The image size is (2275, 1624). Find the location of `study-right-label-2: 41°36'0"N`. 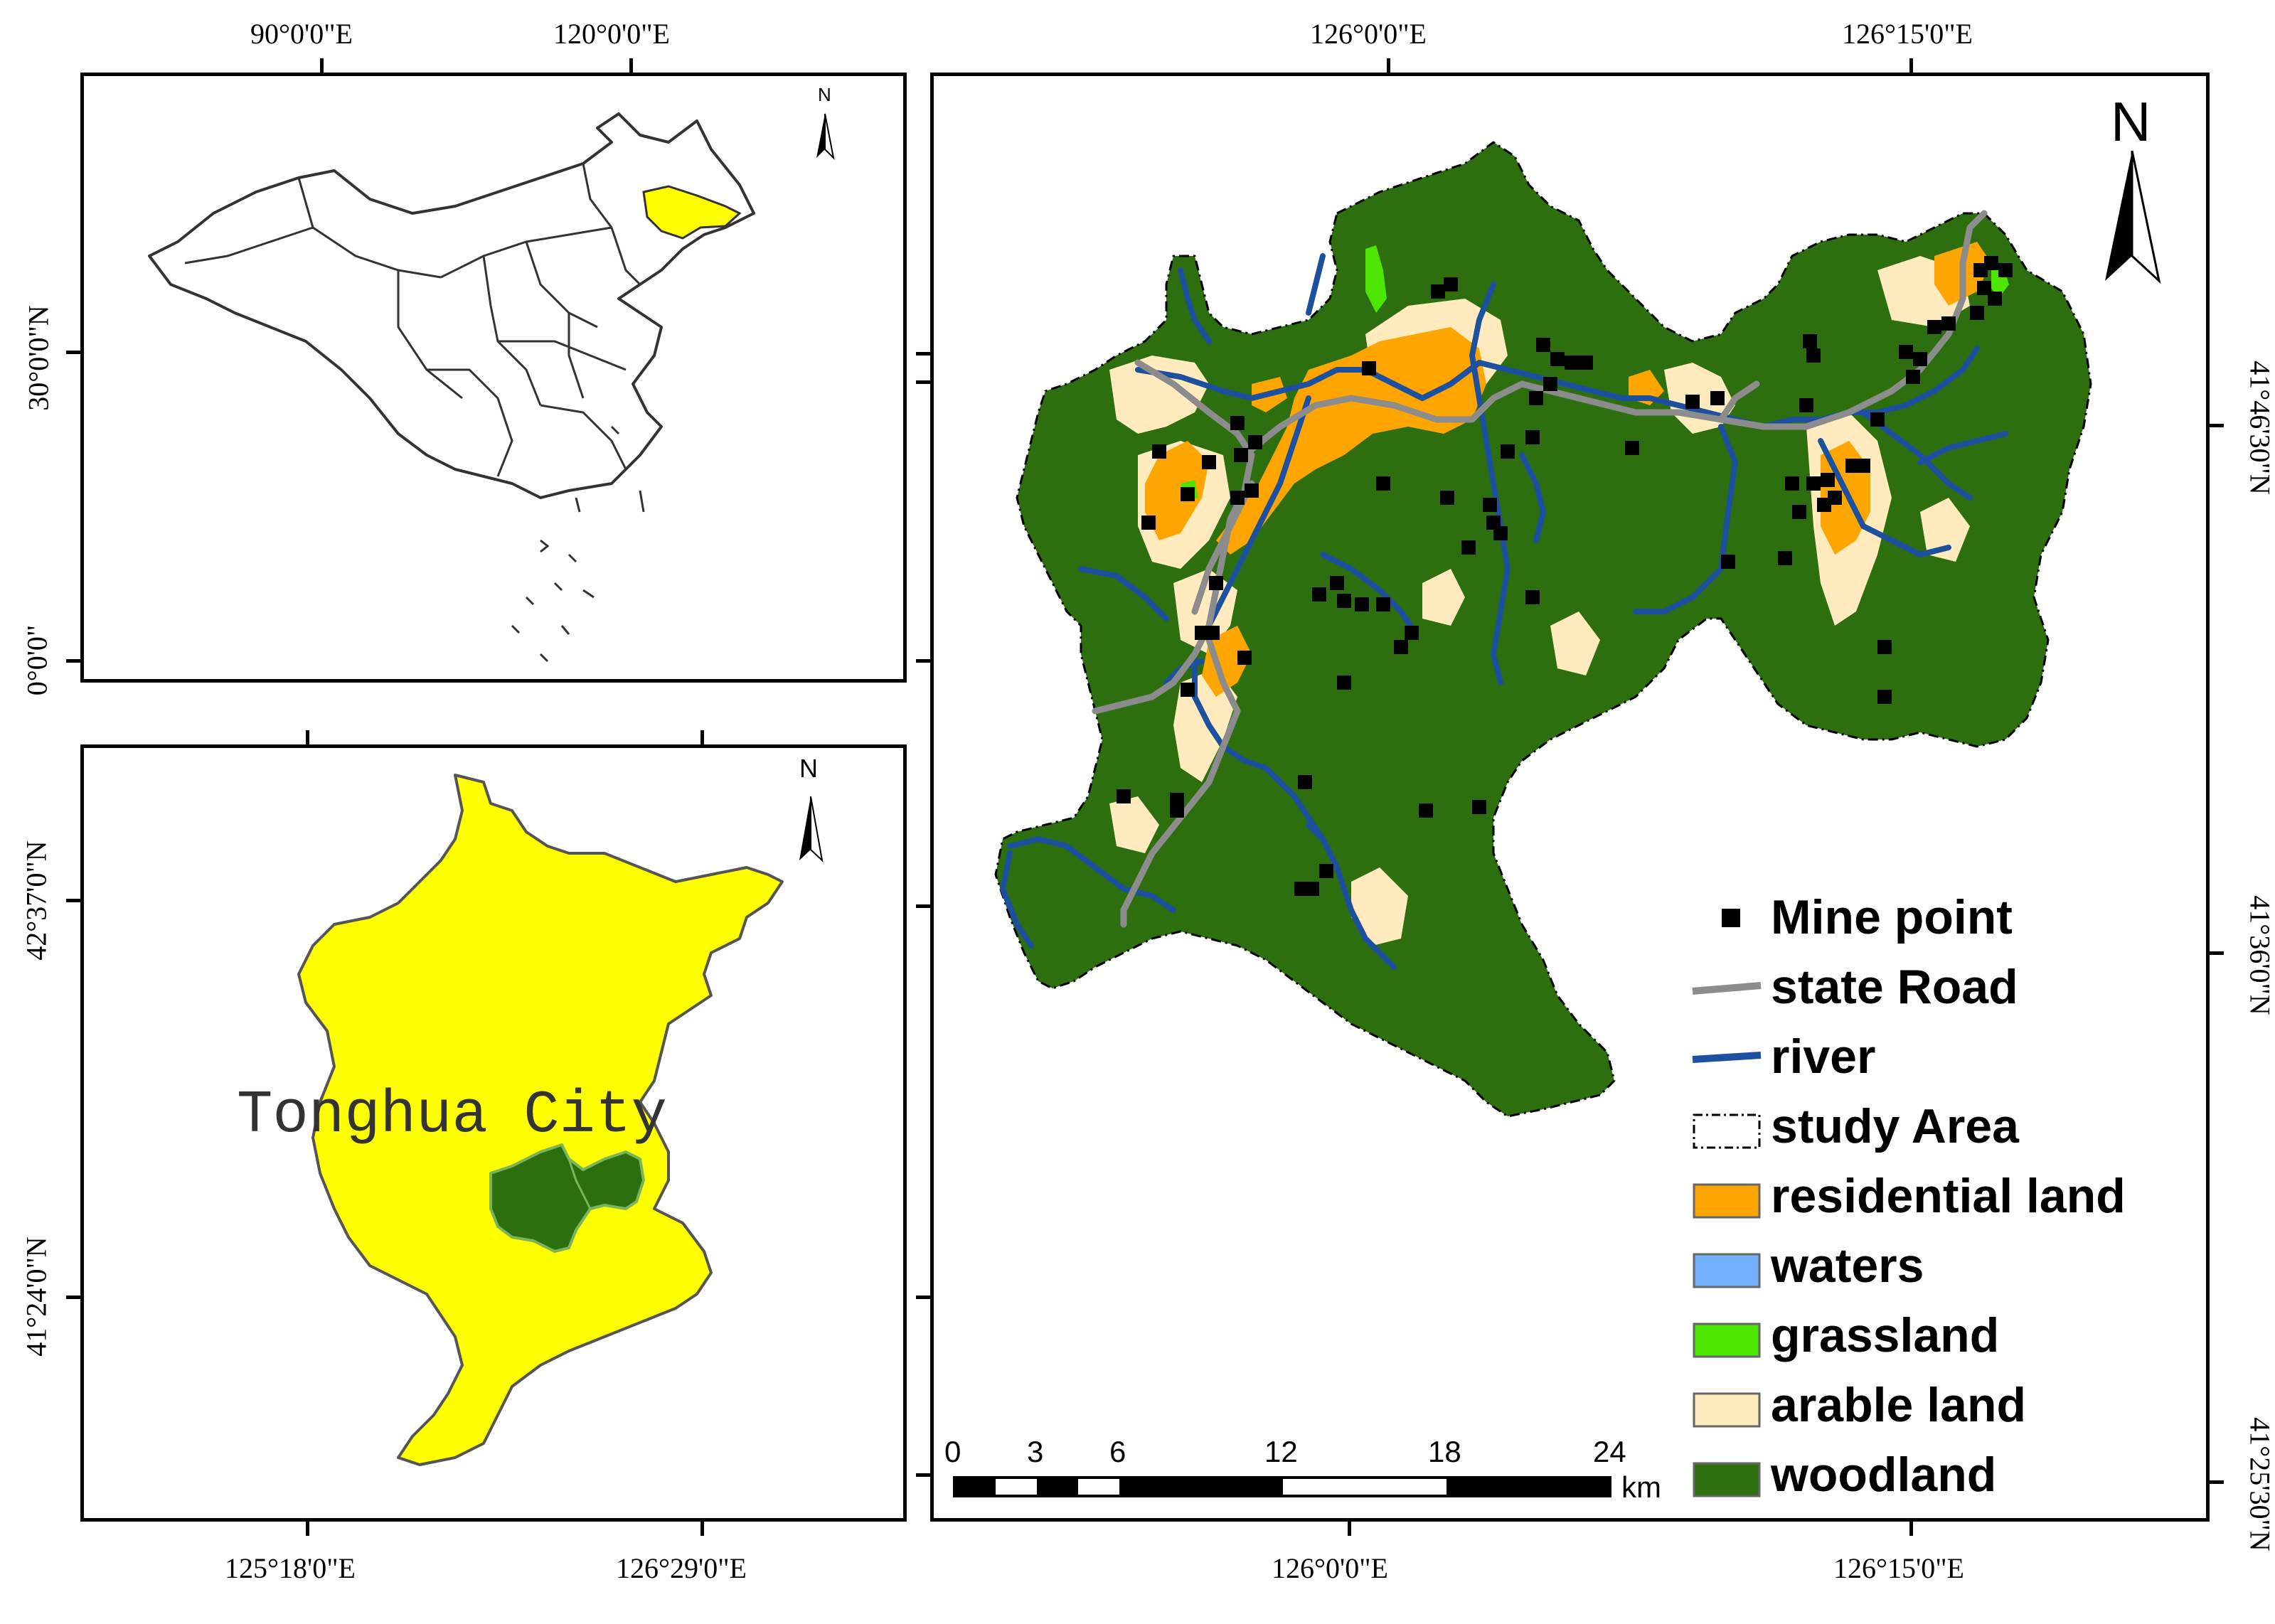

study-right-label-2: 41°36'0"N is located at coordinates (2259, 955).